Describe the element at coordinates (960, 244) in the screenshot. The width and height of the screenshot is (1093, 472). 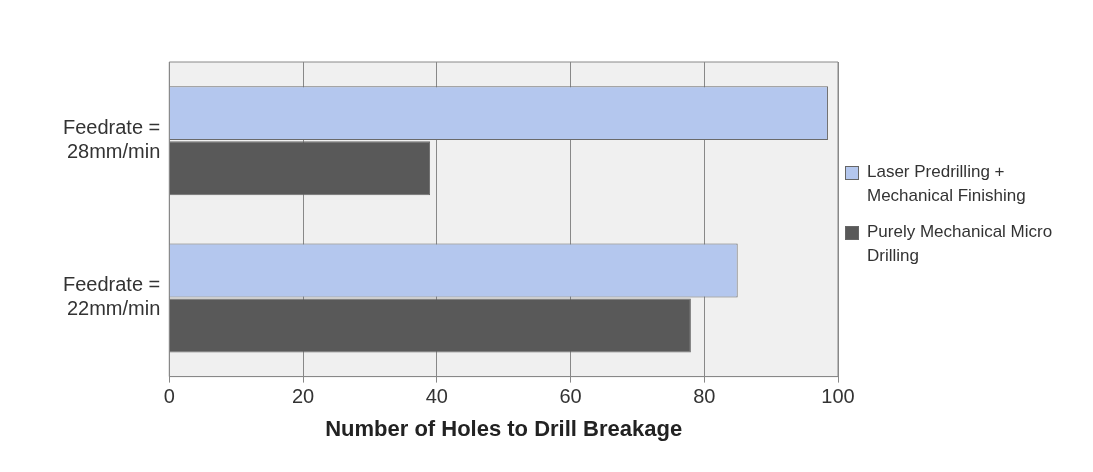
I see `legend-label: Purely Mechanical Micro Drilling` at that location.